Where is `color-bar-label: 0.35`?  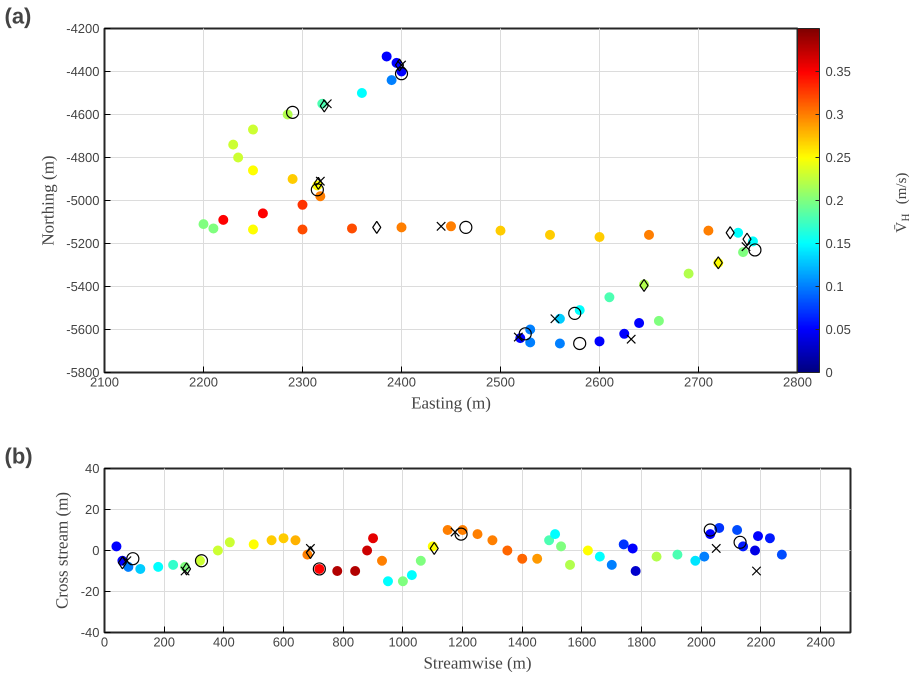 color-bar-label: 0.35 is located at coordinates (838, 71).